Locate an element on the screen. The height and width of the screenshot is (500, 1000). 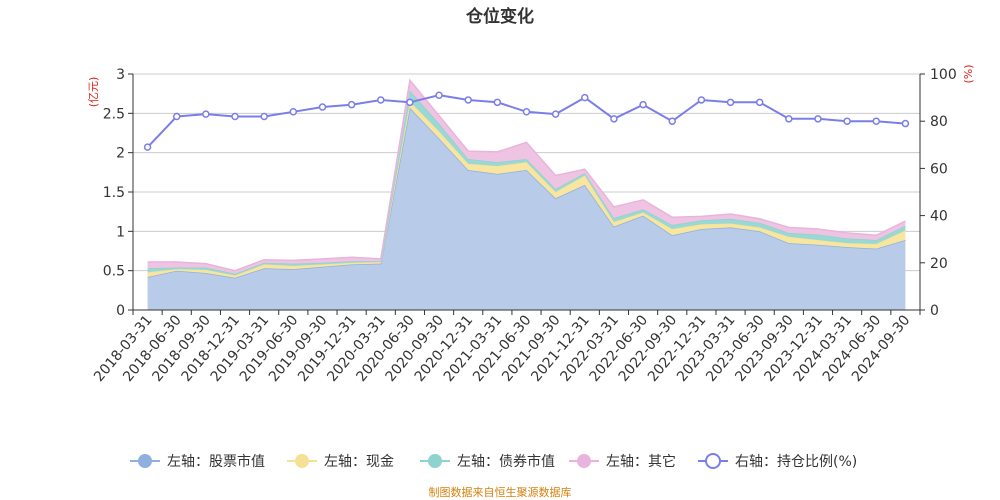
legend-label: 右轴：持仓比例(%) is located at coordinates (796, 462).